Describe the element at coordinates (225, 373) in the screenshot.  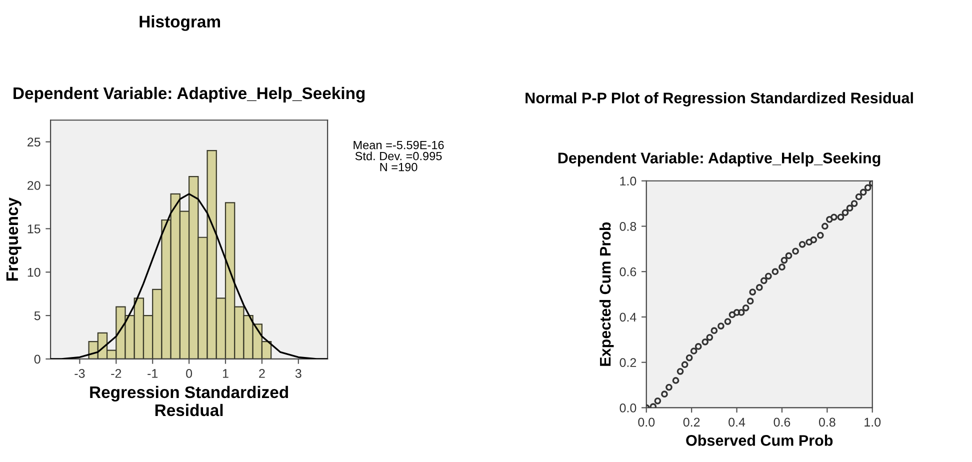
I see `x-tick-label: 1` at that location.